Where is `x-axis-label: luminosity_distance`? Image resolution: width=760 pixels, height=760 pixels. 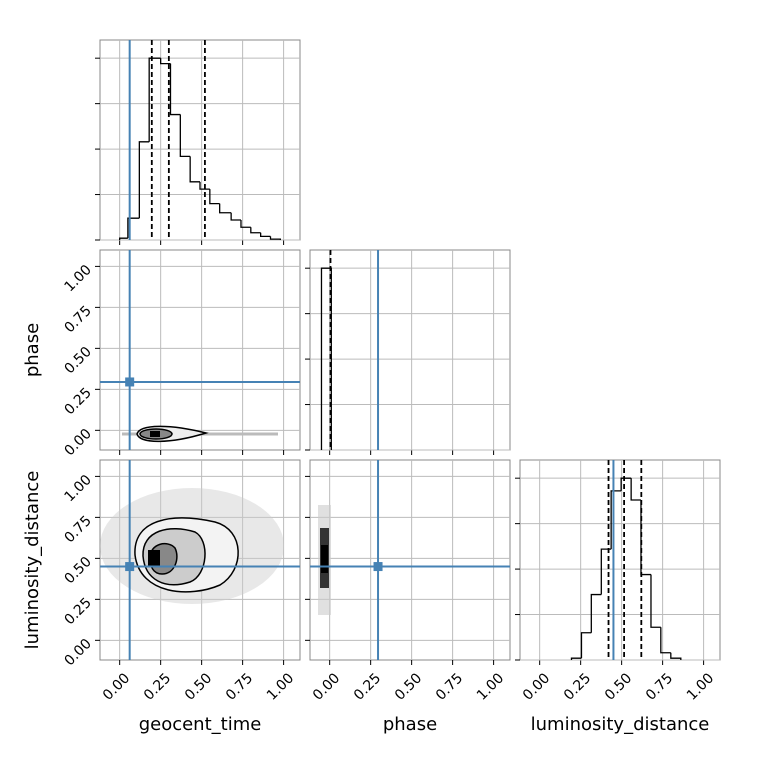 x-axis-label: luminosity_distance is located at coordinates (620, 724).